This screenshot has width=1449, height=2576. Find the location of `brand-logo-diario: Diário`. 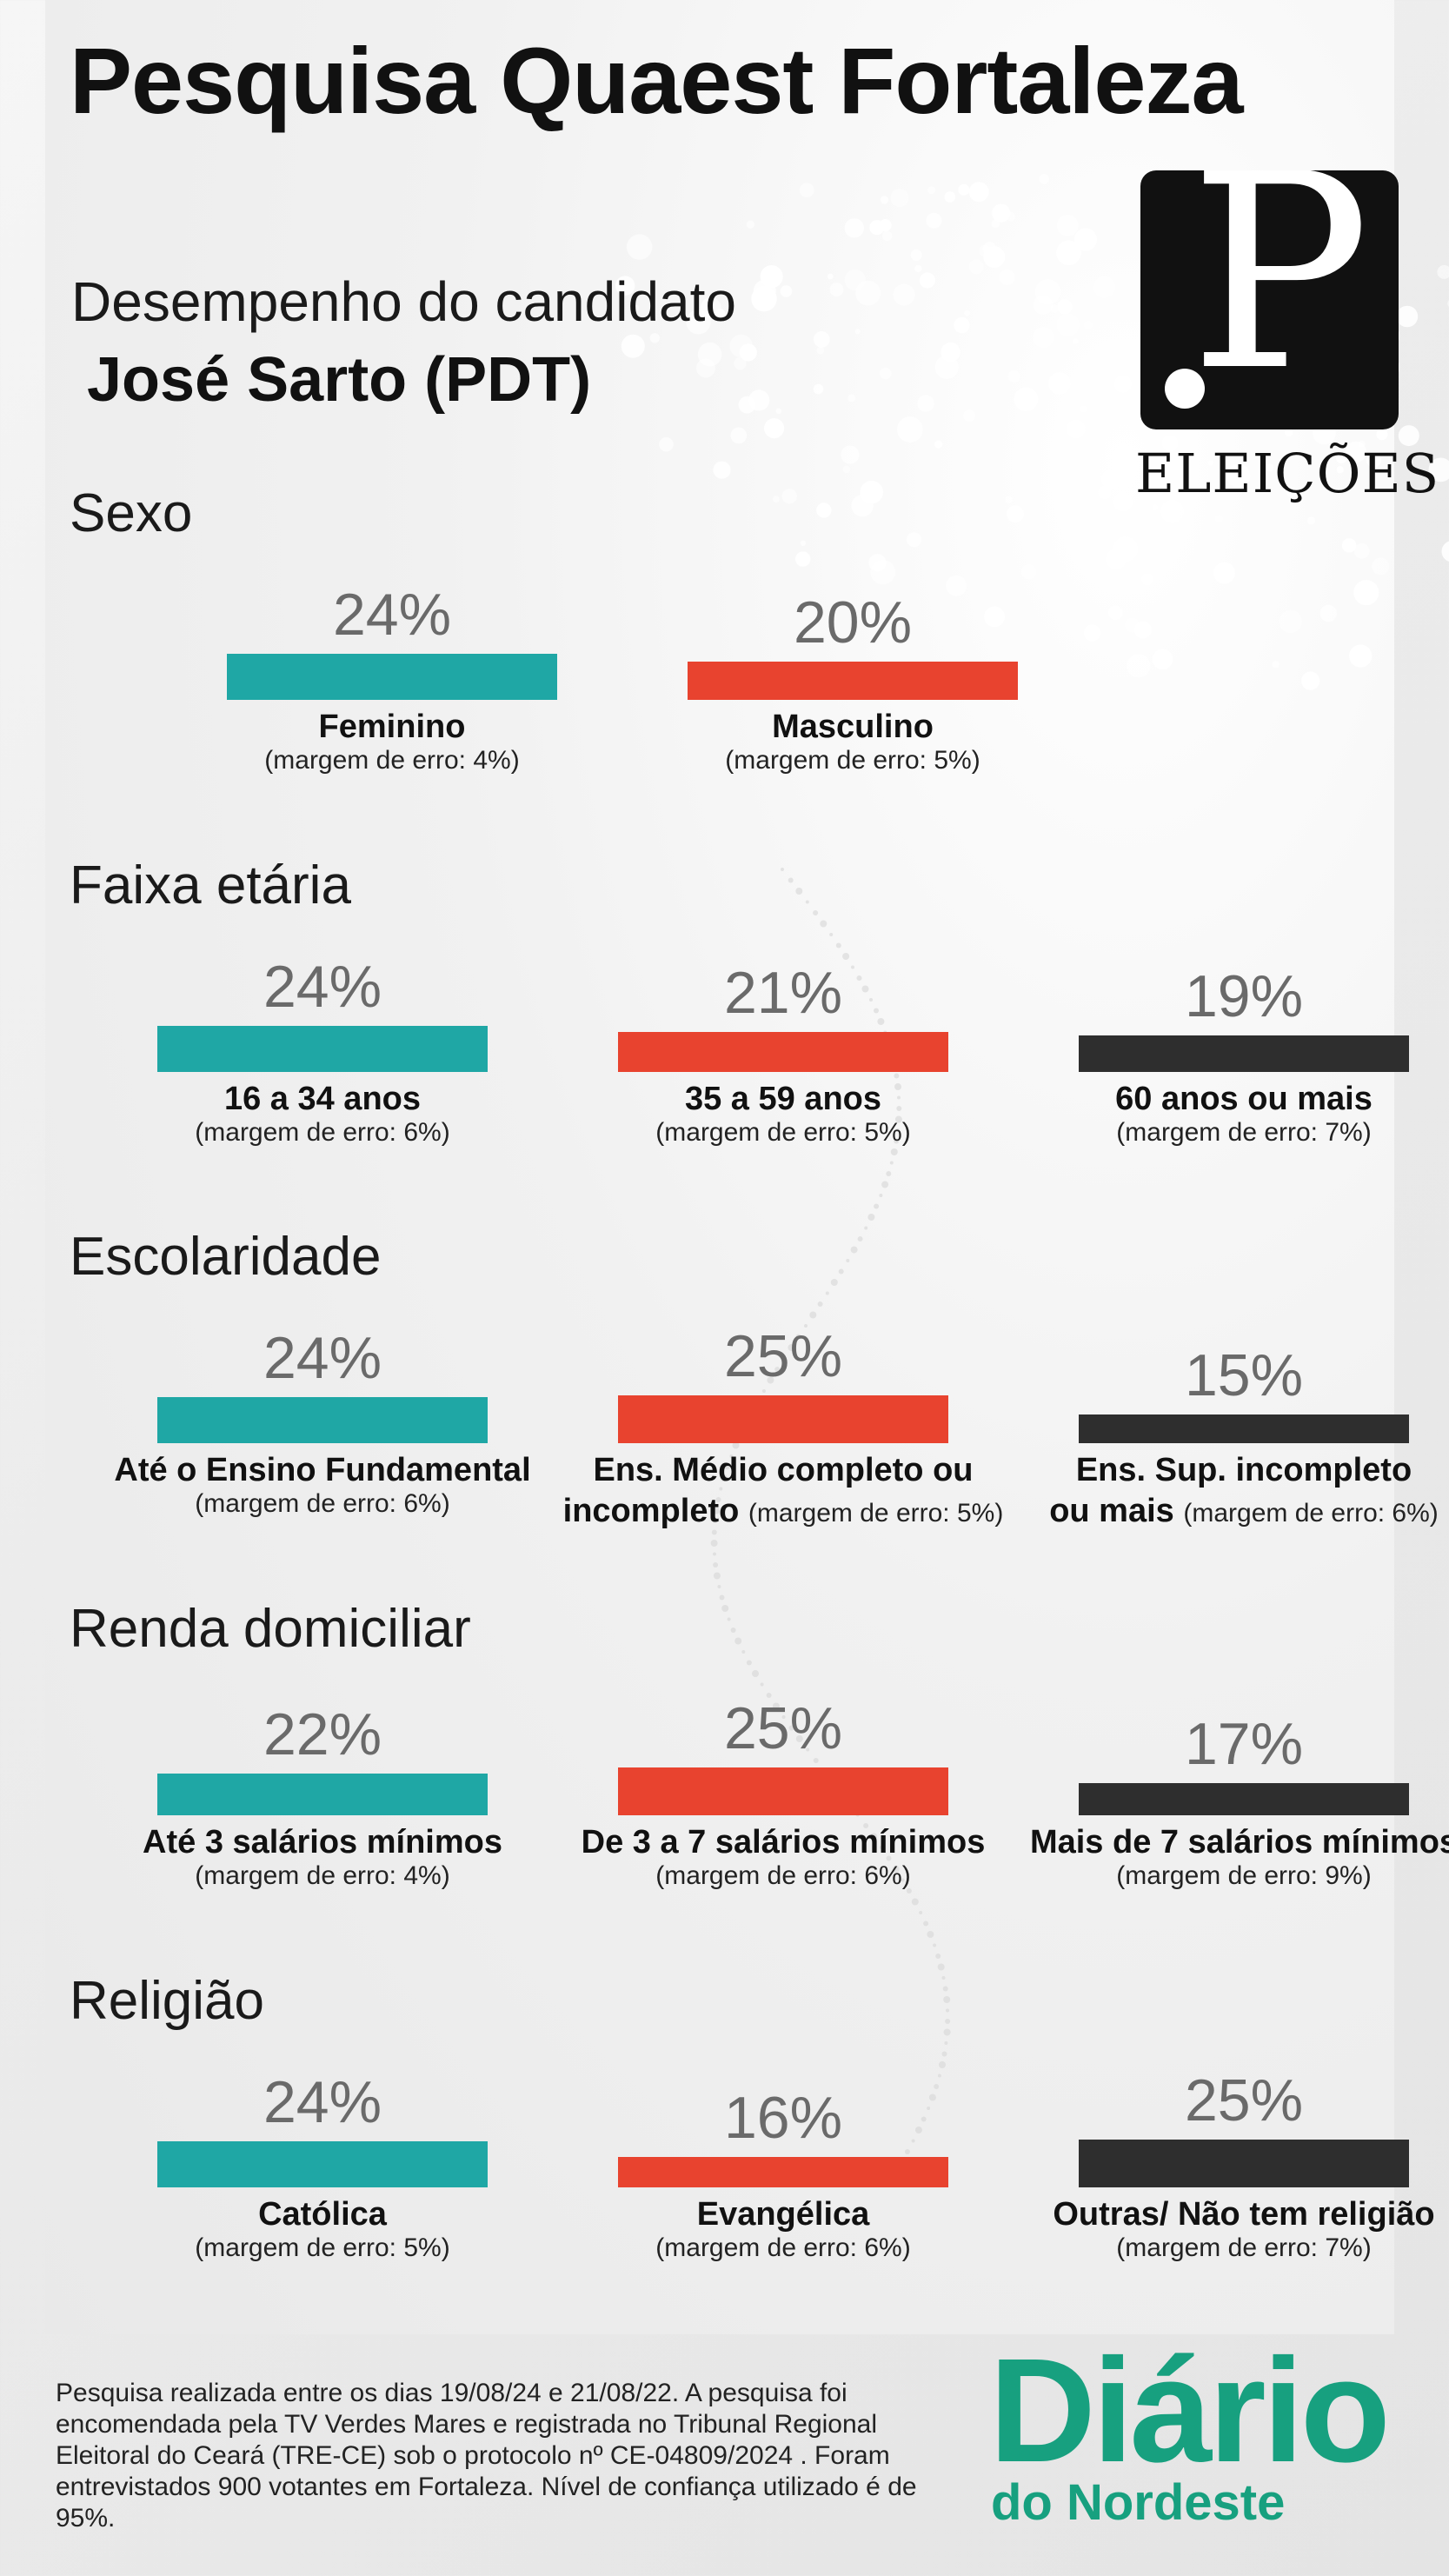

brand-logo-diario: Diário is located at coordinates (1190, 2410).